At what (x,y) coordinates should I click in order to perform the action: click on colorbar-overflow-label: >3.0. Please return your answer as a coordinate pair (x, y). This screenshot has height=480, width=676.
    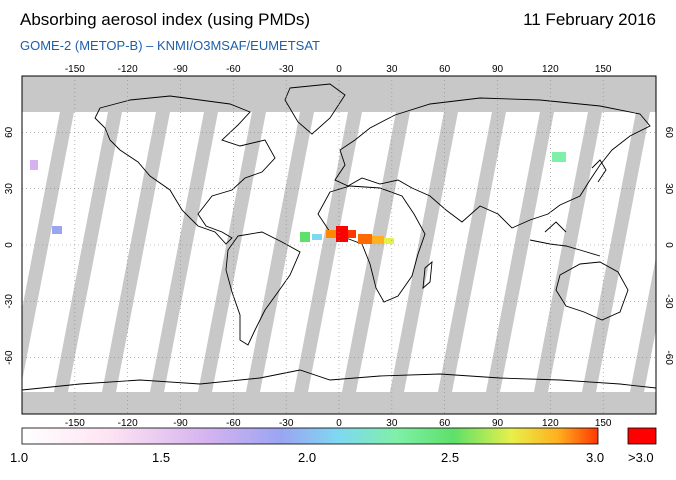
    Looking at the image, I should click on (641, 457).